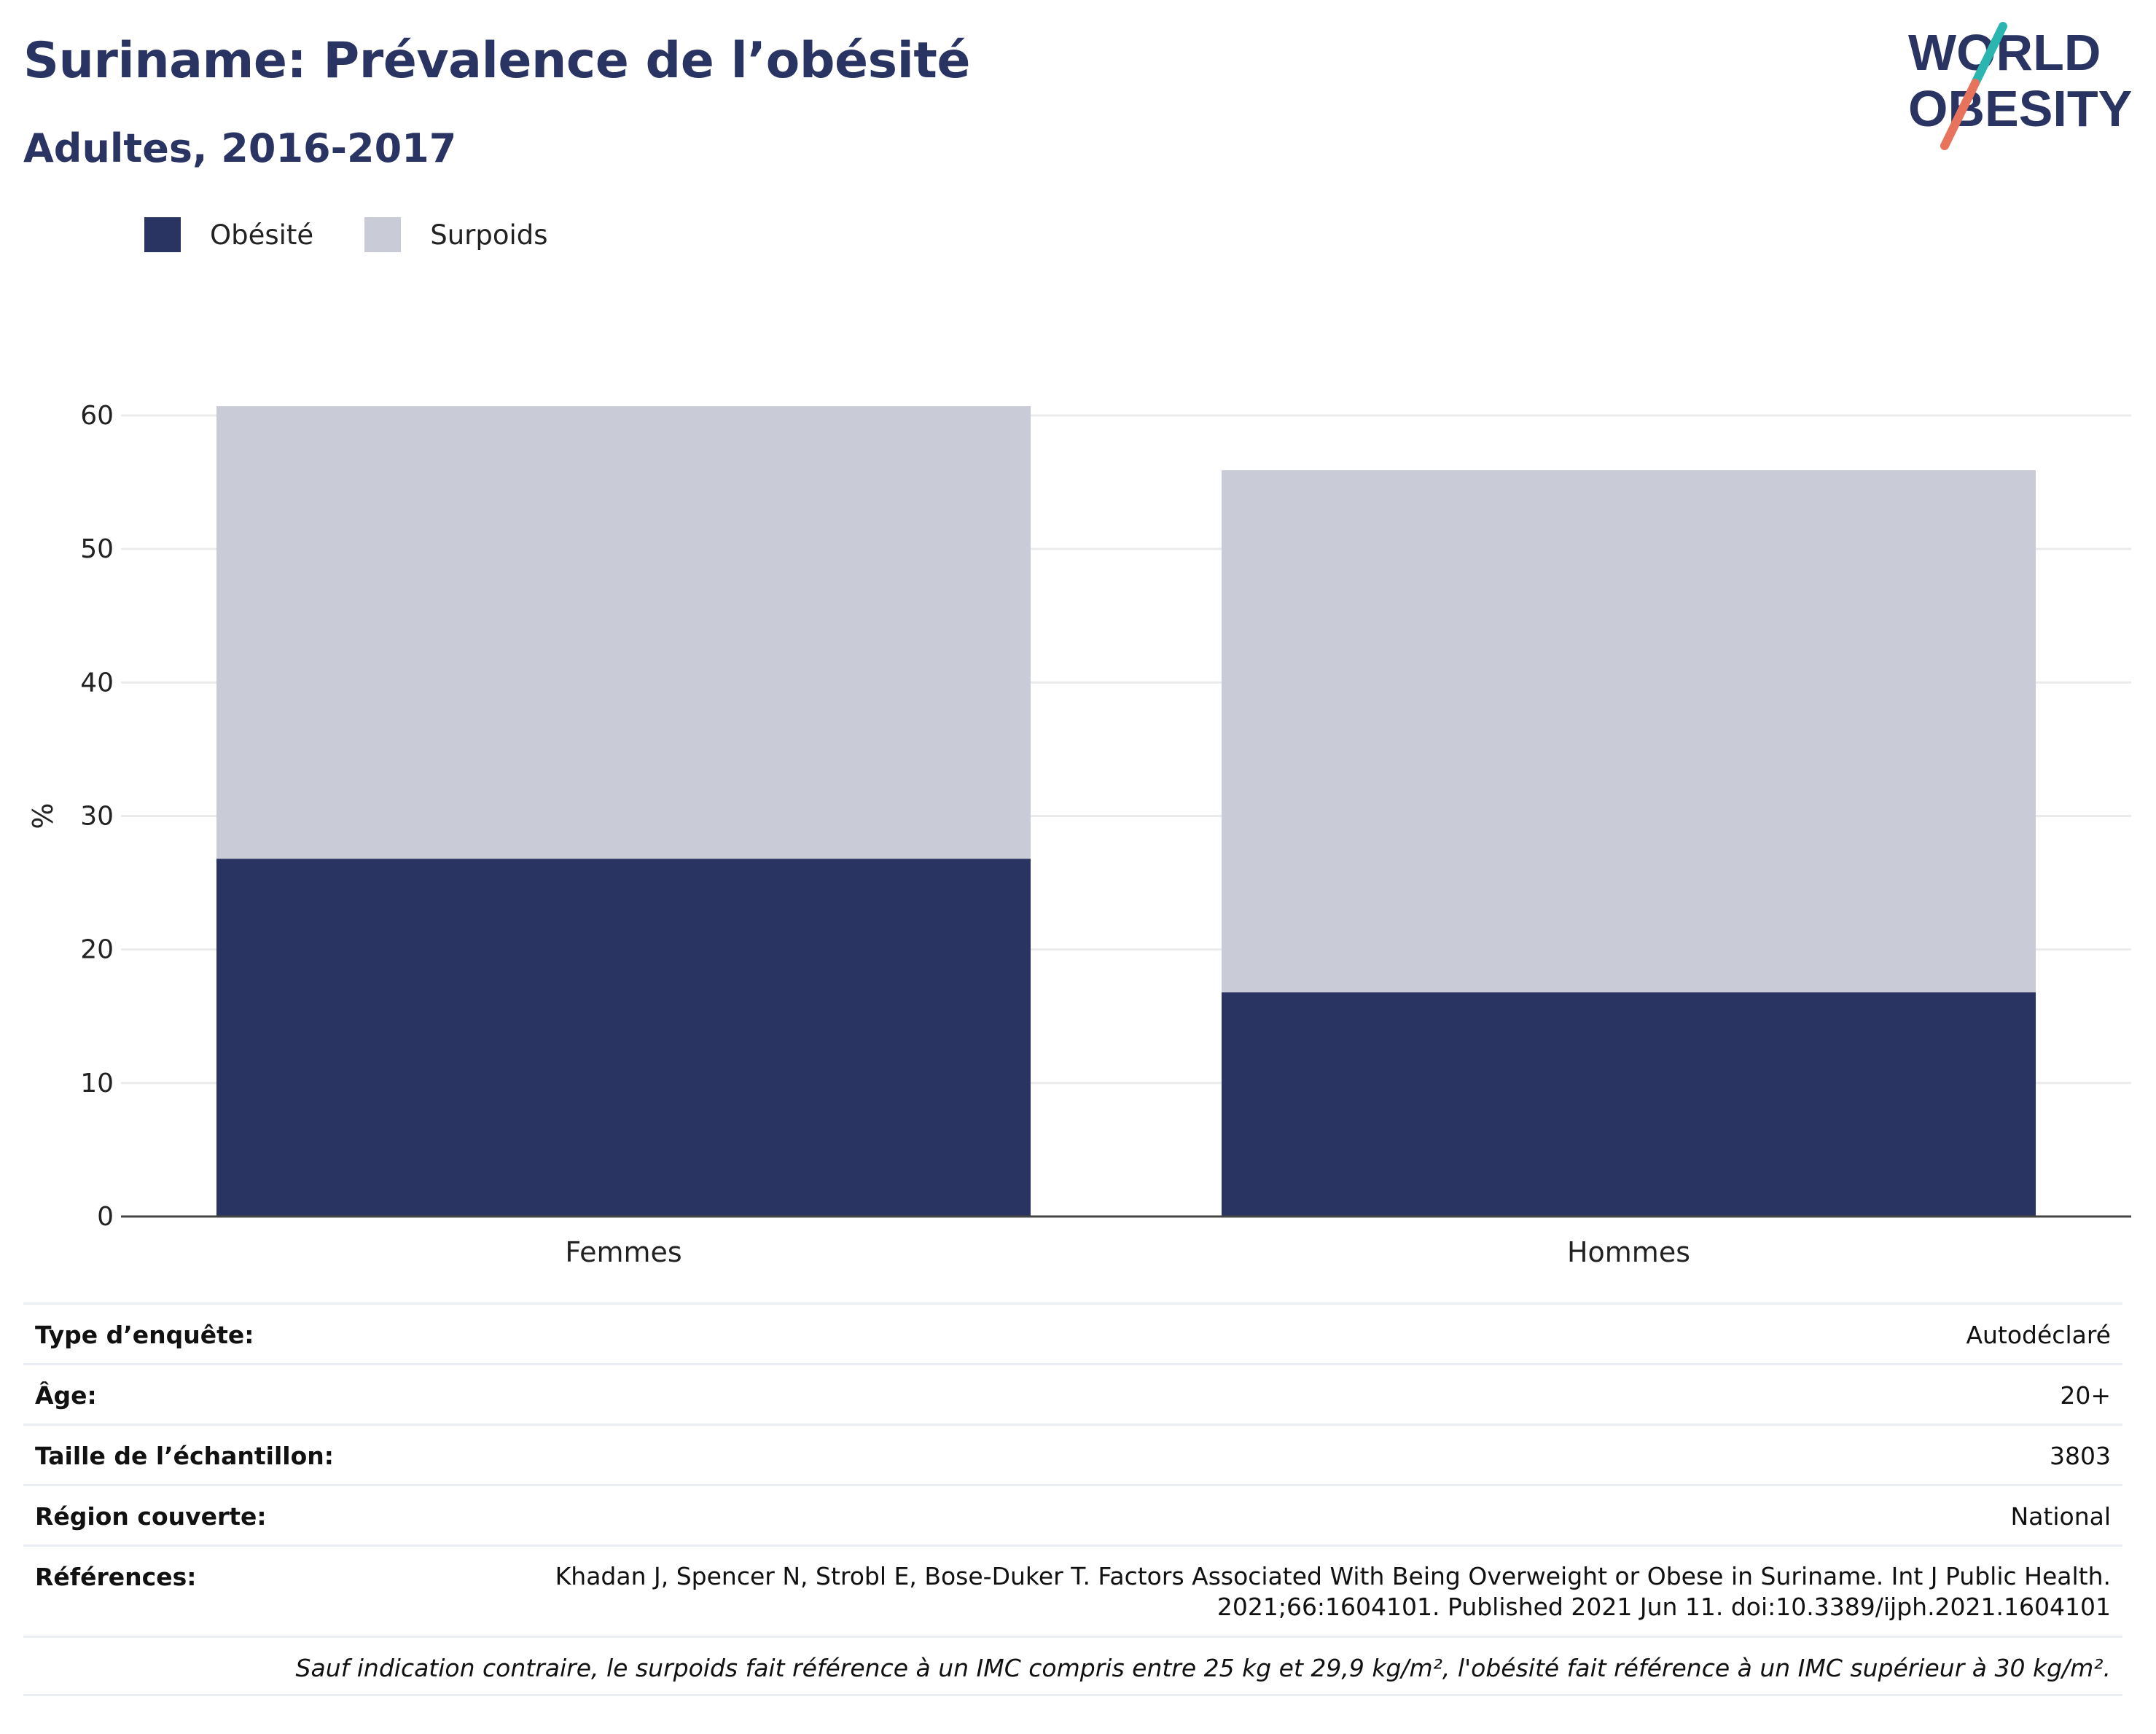 The width and height of the screenshot is (2156, 1734). I want to click on references-label: Références:, so click(116, 1577).